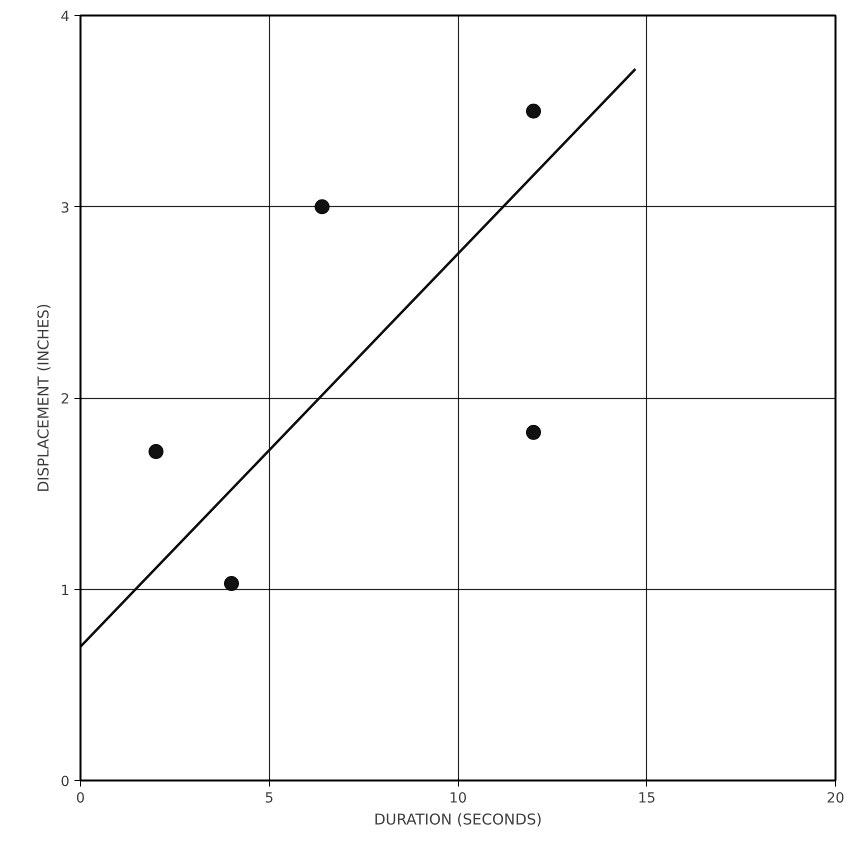 This screenshot has height=859, width=857. Describe the element at coordinates (835, 798) in the screenshot. I see `x-tick-label: 20` at that location.